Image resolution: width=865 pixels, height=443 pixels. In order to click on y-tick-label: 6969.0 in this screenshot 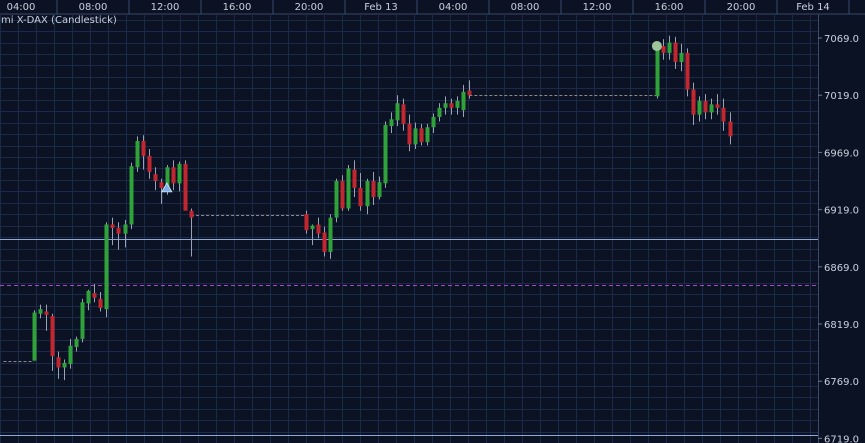, I will do `click(841, 153)`.